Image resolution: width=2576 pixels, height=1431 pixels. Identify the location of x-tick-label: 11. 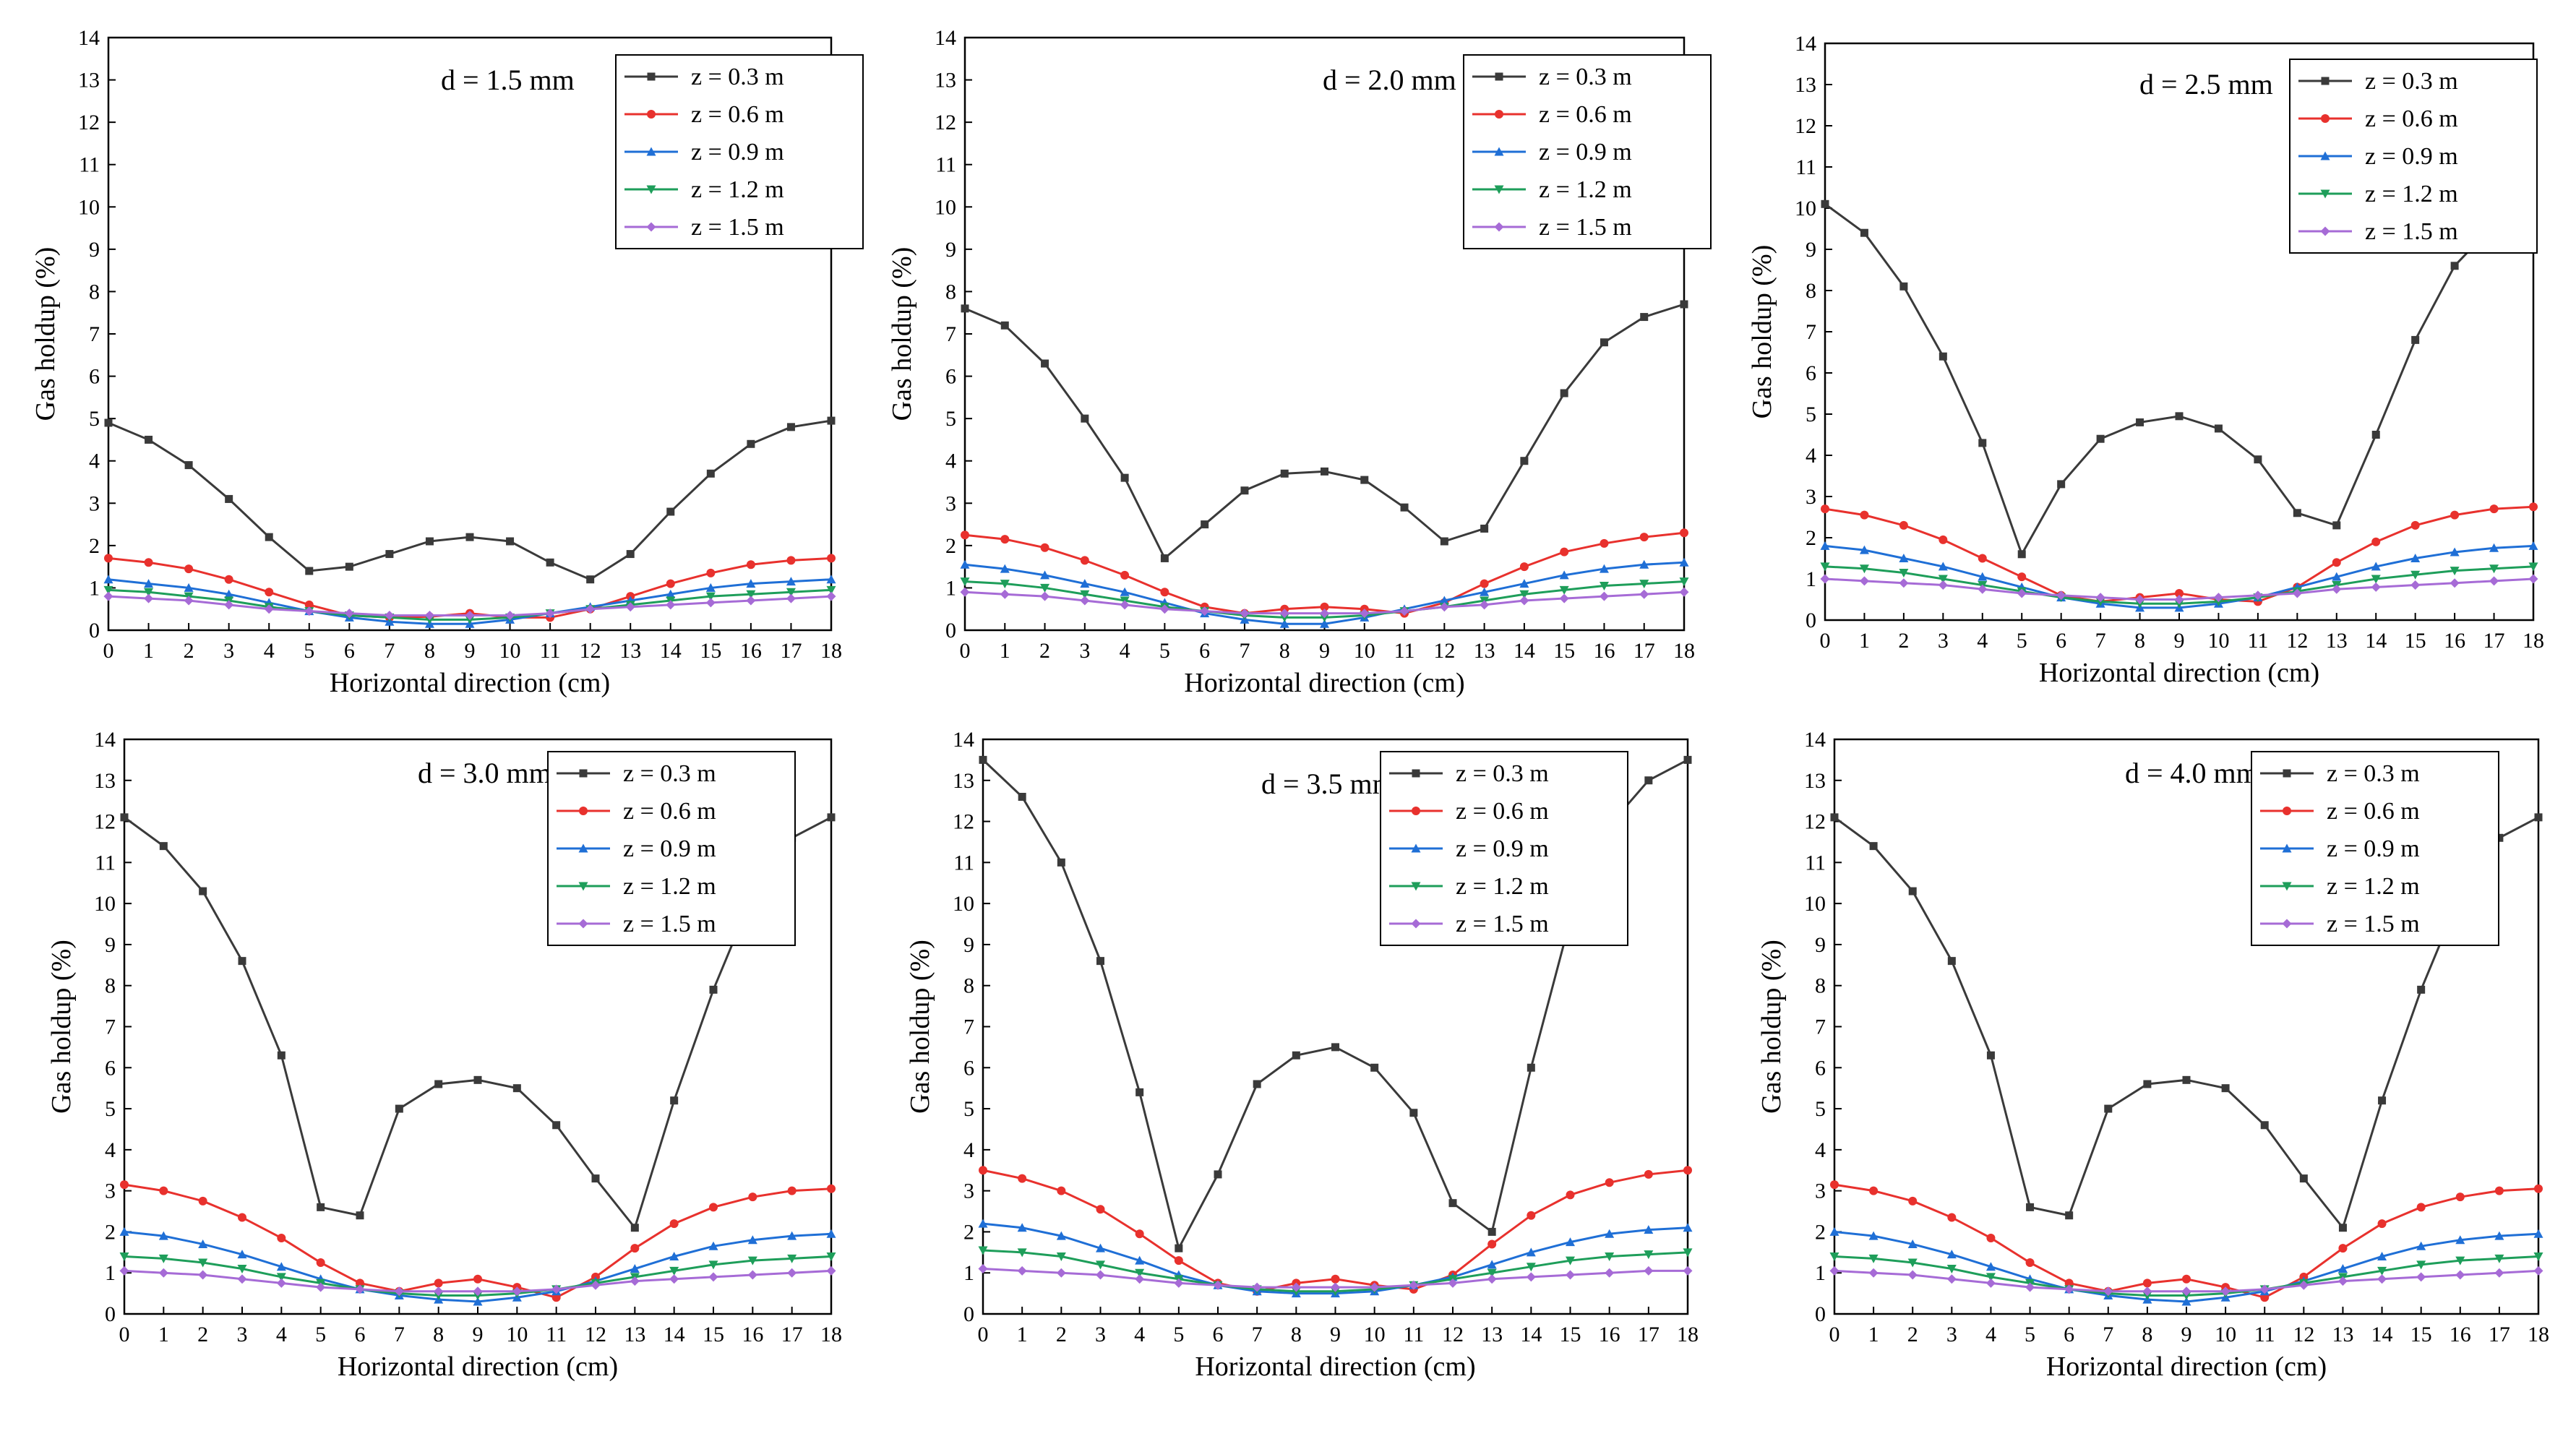
(1414, 1334).